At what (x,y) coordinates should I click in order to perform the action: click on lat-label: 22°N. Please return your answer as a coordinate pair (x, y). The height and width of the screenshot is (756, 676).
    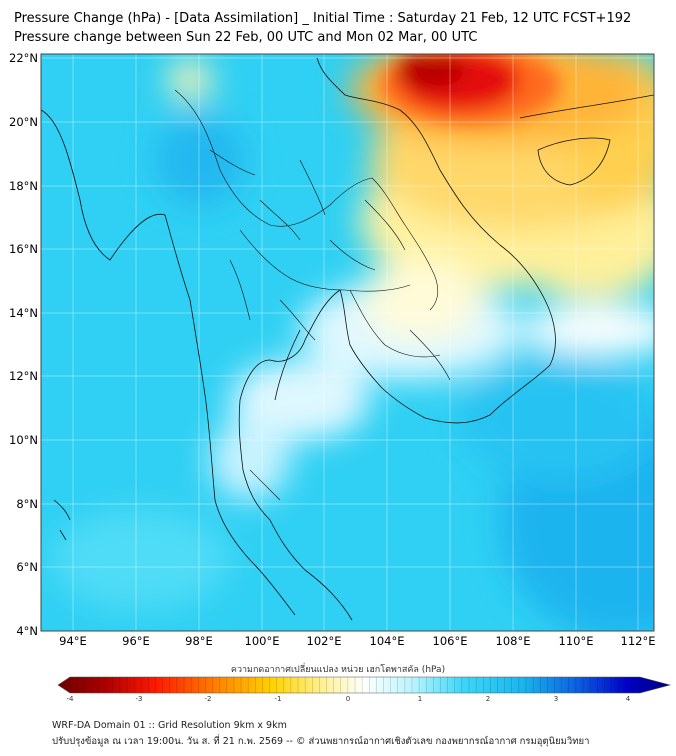
    Looking at the image, I should click on (23, 58).